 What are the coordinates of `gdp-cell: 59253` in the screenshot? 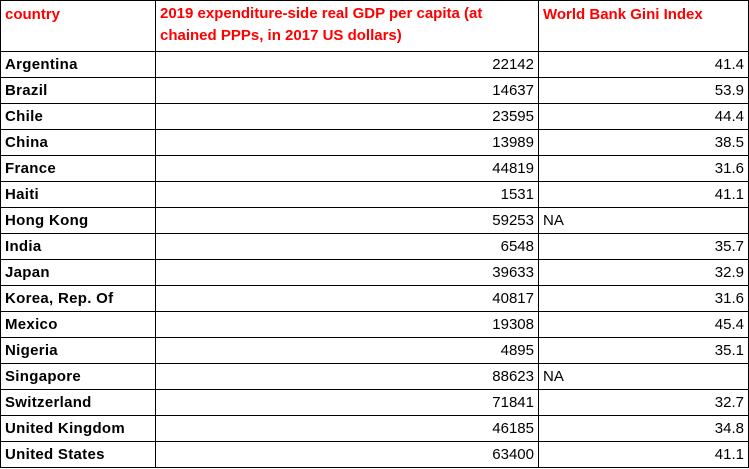 It's located at (347, 220).